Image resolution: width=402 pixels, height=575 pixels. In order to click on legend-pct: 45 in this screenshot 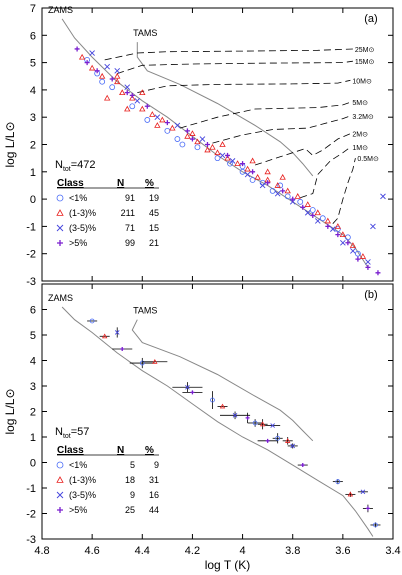, I will do `click(154, 213)`.